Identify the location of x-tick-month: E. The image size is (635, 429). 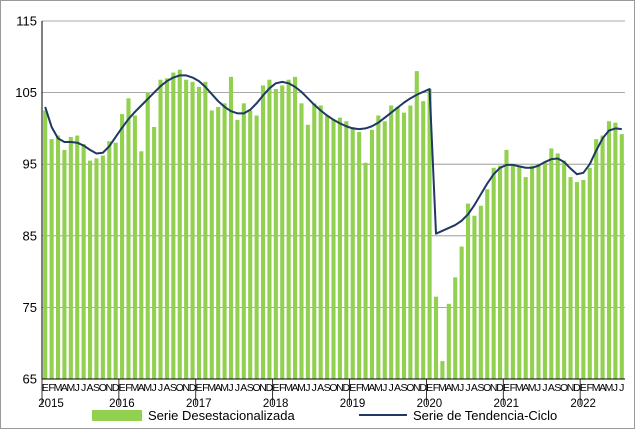
(45, 388).